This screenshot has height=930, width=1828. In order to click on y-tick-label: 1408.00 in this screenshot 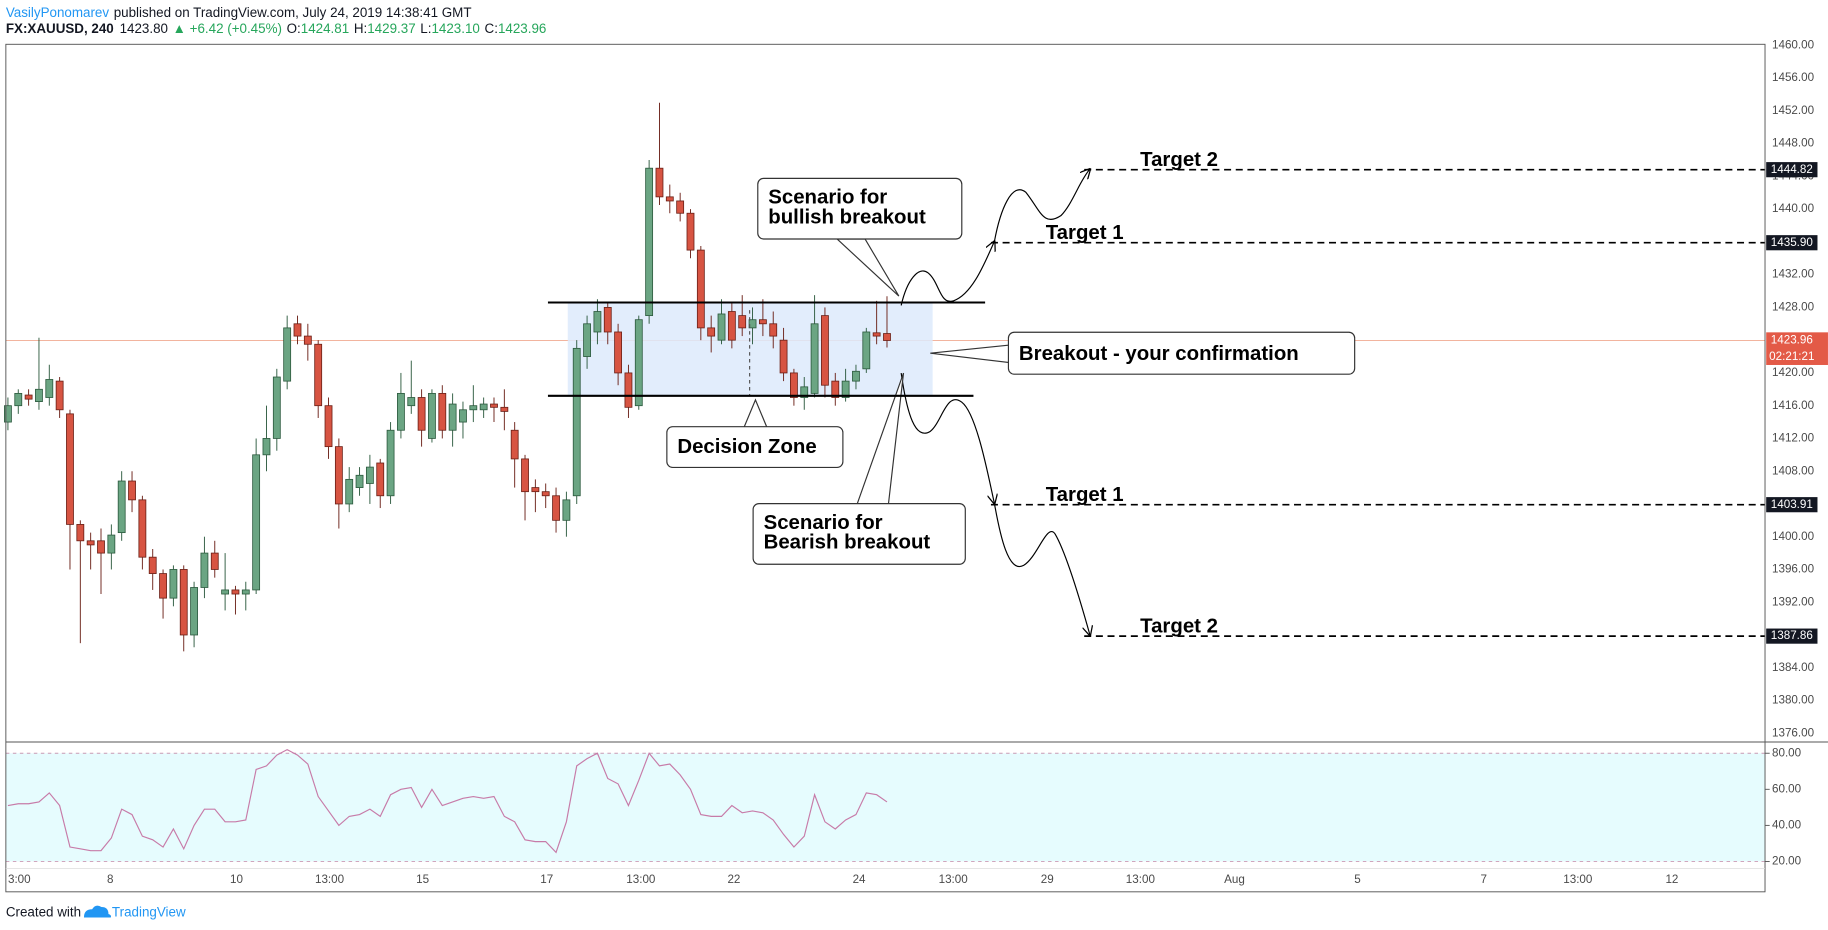, I will do `click(1793, 470)`.